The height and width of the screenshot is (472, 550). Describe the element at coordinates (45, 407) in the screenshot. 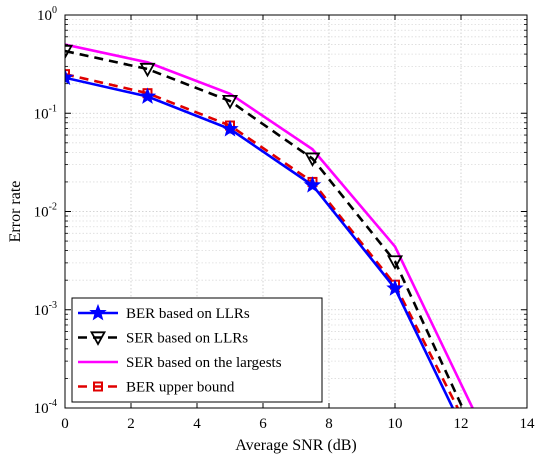

I see `y-tick-label: 10⁻⁴` at that location.